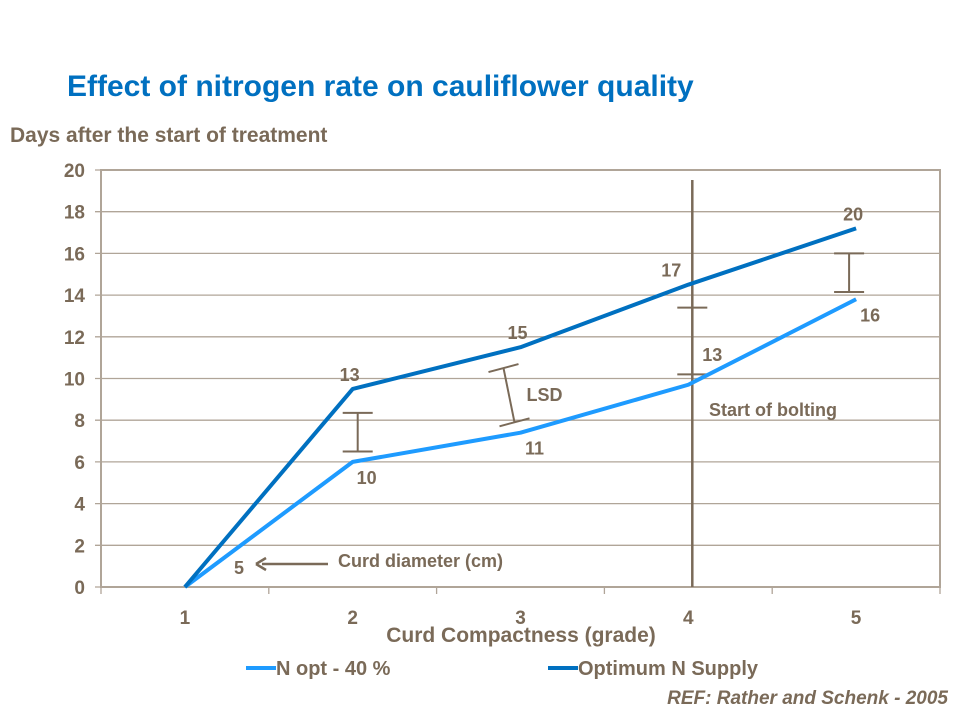 The image size is (960, 720). What do you see at coordinates (807, 698) in the screenshot?
I see `reference-note: REF: Rather and Schenk - 2005` at bounding box center [807, 698].